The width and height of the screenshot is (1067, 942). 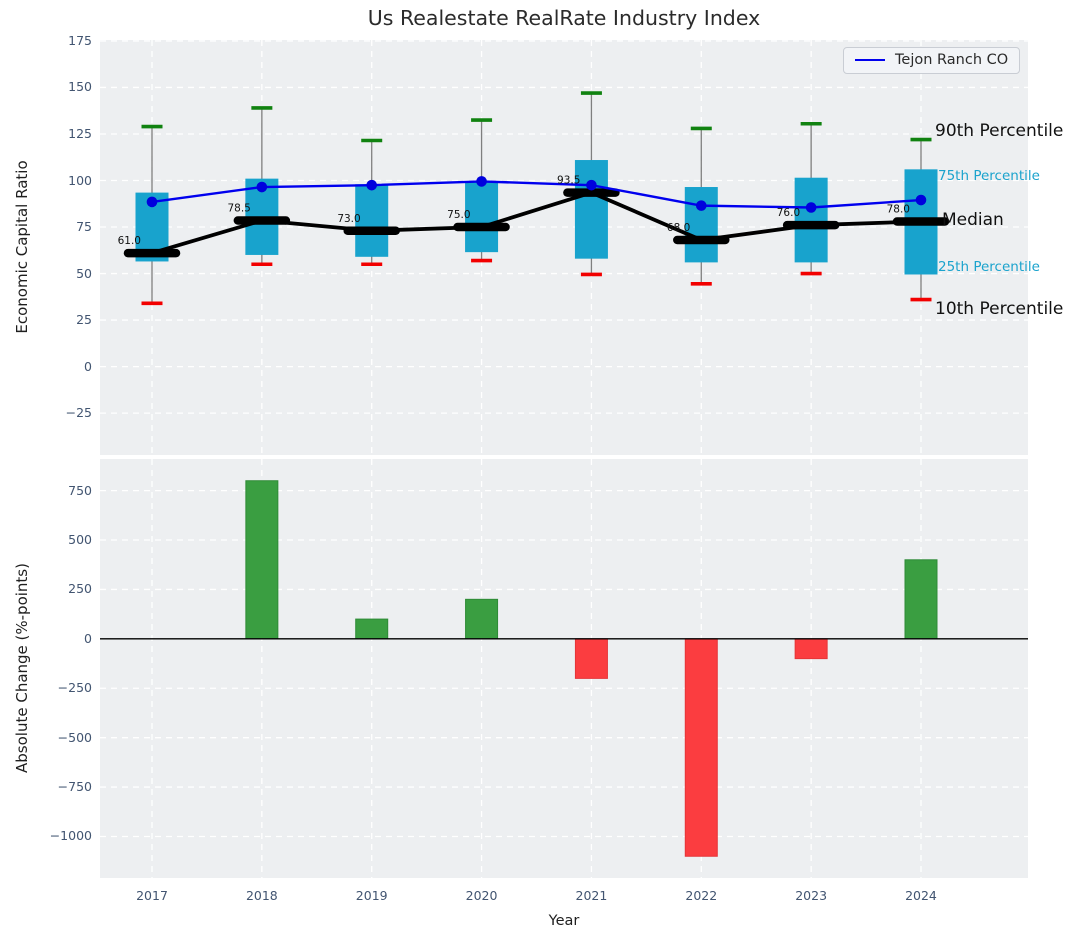 I want to click on x-tick-label: 2017, so click(x=152, y=895).